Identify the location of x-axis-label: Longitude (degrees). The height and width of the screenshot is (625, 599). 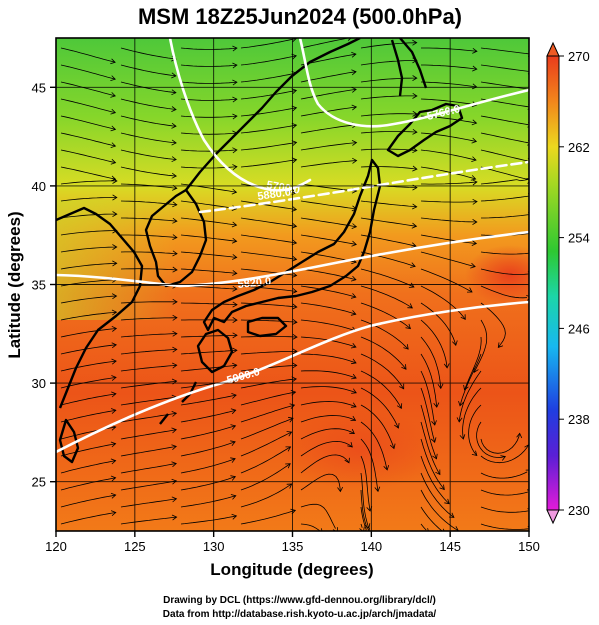
(291, 569).